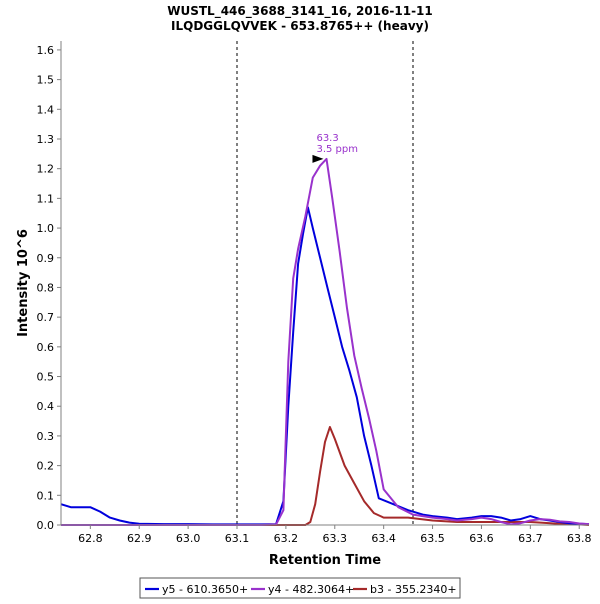 Image resolution: width=600 pixels, height=604 pixels. I want to click on y-tick-label: 0.3, so click(46, 436).